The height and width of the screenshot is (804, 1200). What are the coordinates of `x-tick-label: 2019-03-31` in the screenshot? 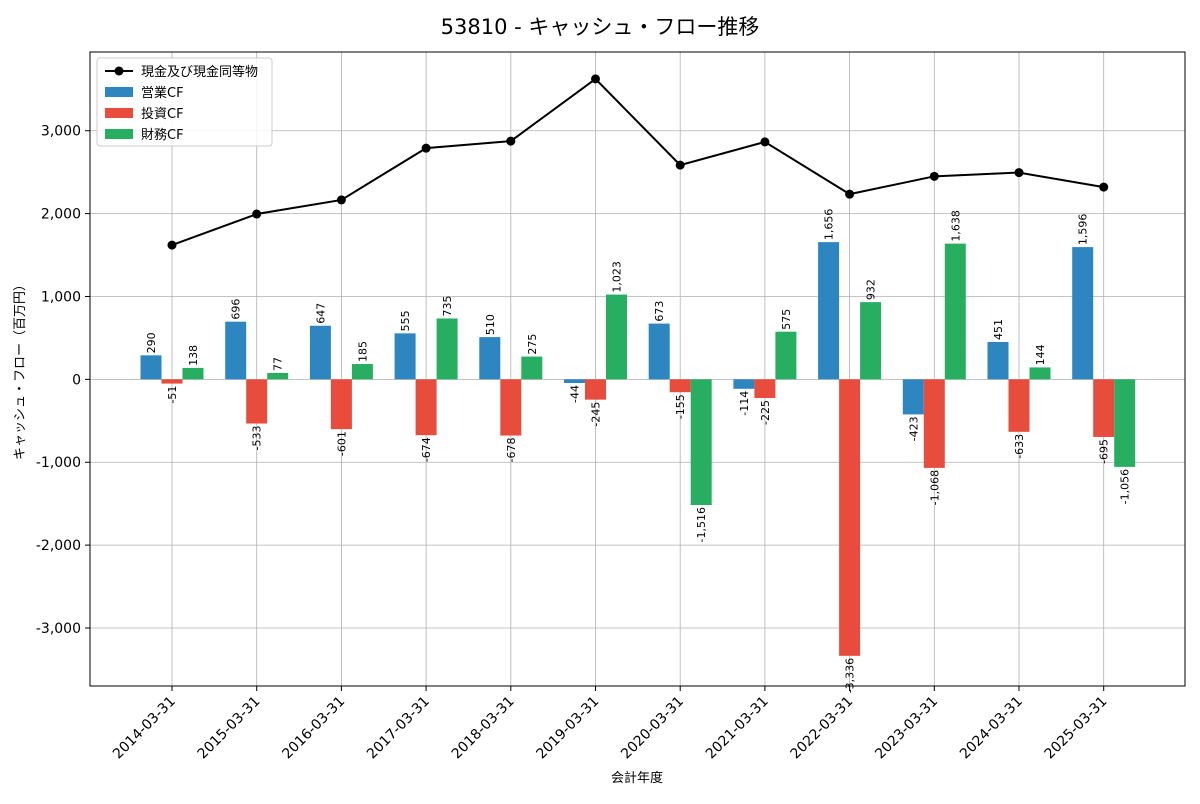 It's located at (567, 728).